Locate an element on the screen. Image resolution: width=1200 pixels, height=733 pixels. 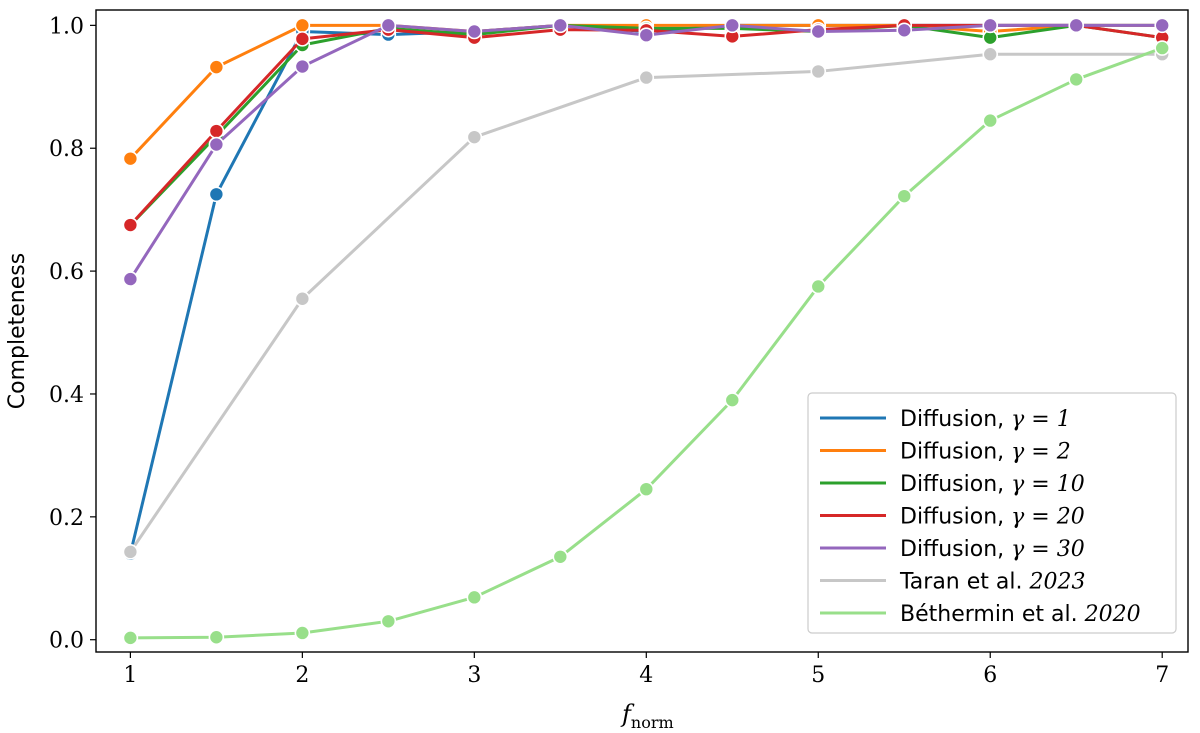
legend-label-math: γ = 10 is located at coordinates (1048, 484).